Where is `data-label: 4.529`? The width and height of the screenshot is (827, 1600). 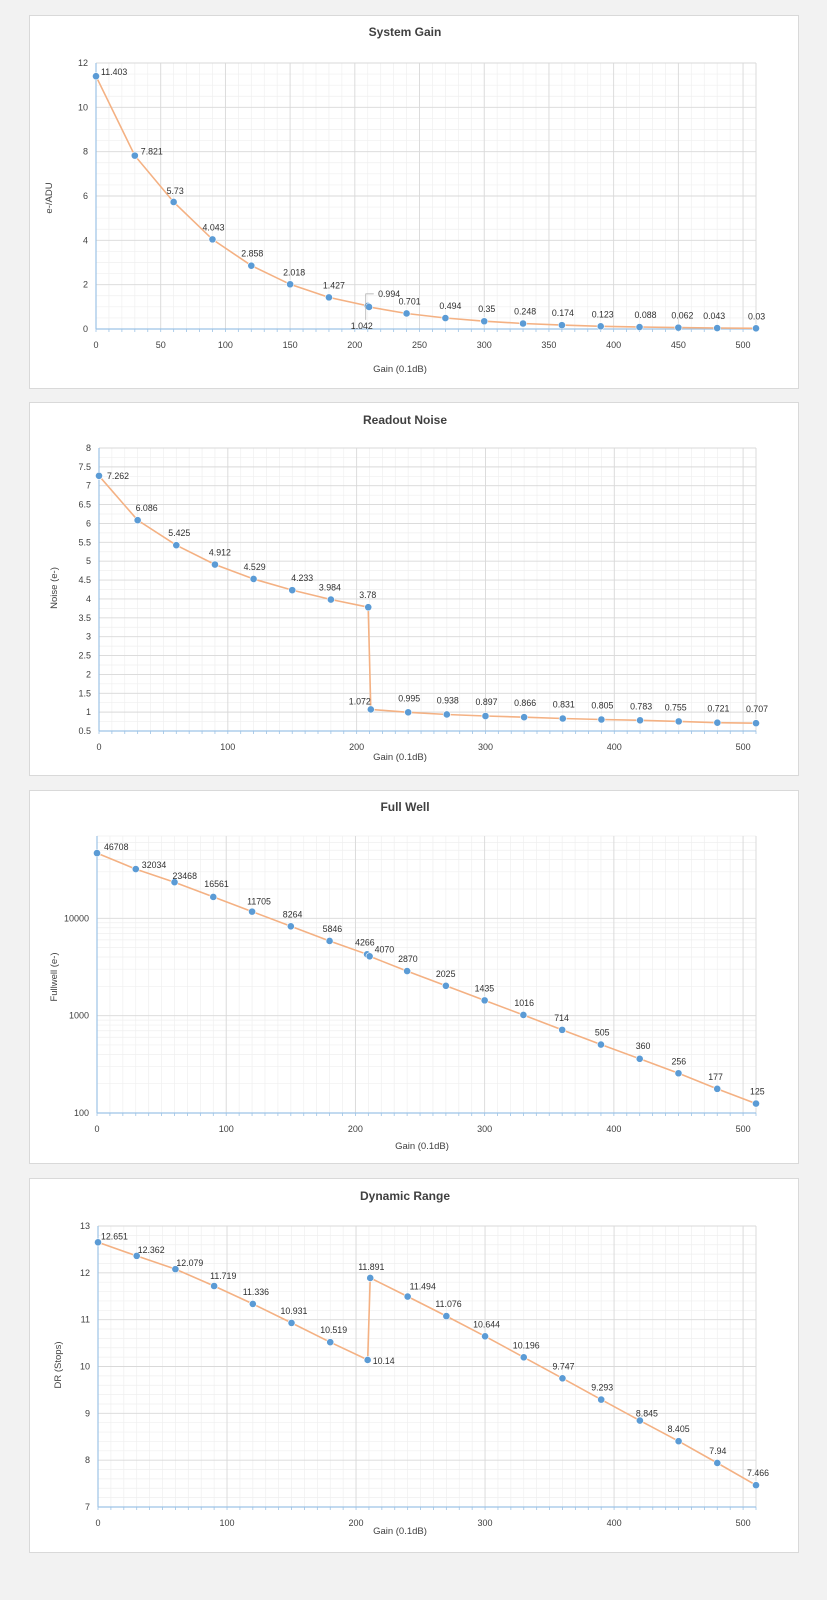
data-label: 4.529 is located at coordinates (255, 567).